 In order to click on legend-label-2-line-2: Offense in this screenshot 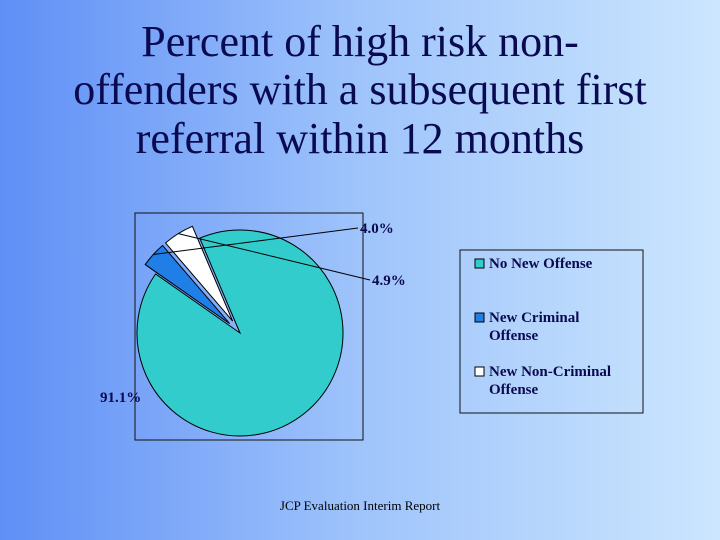, I will do `click(513, 336)`.